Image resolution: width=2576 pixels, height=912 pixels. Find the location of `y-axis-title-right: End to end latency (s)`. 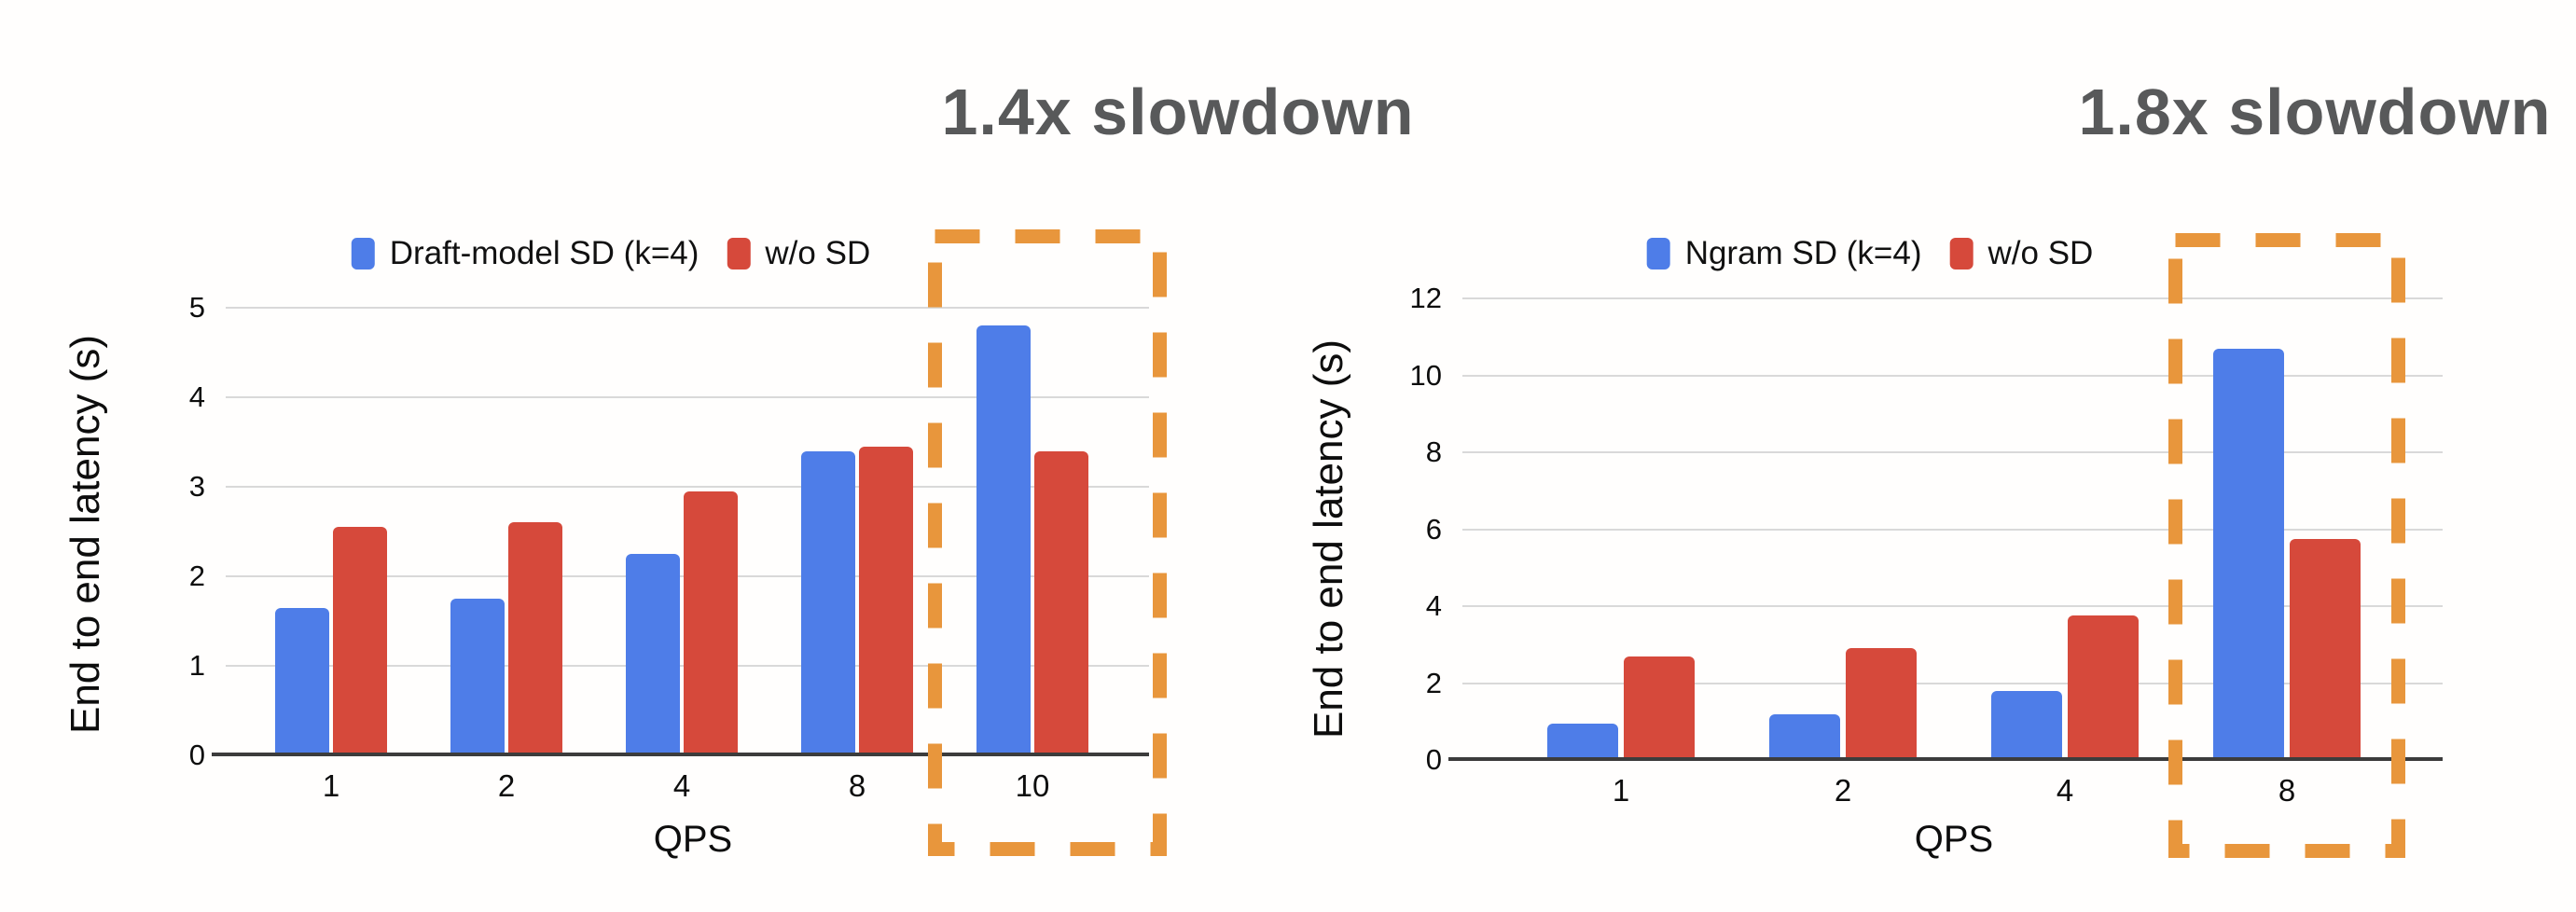

y-axis-title-right: End to end latency (s) is located at coordinates (1328, 539).